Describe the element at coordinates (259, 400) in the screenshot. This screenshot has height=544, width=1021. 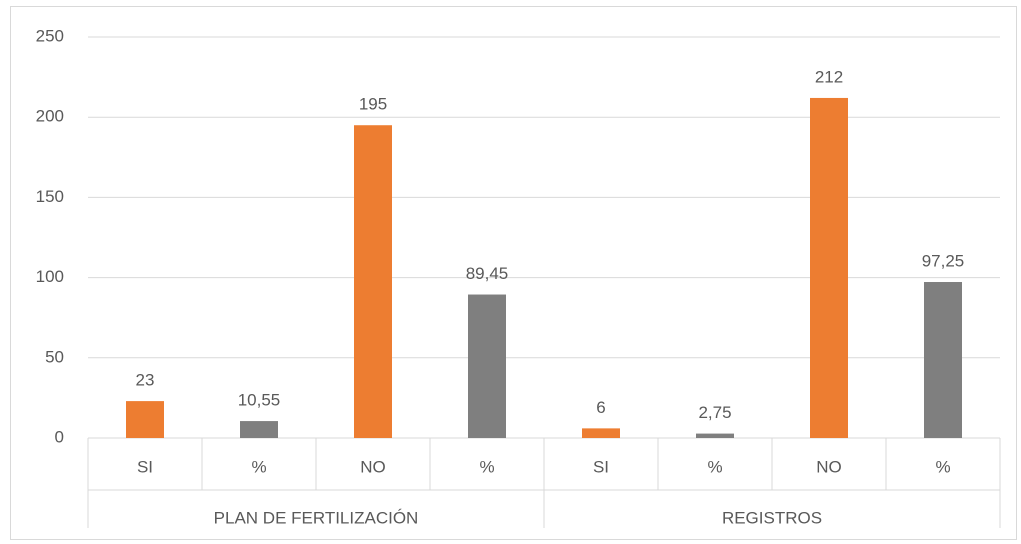
I see `data-label: 10,55` at that location.